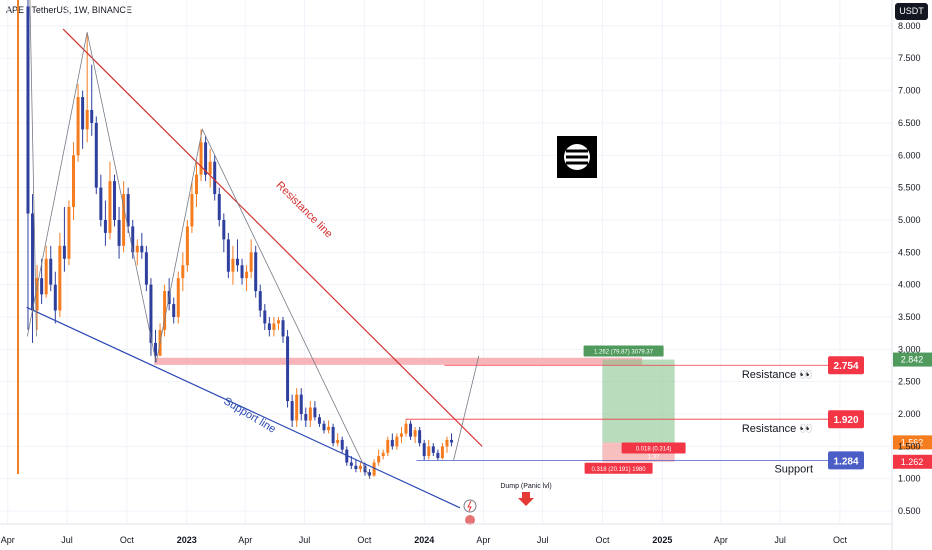 The image size is (932, 550). What do you see at coordinates (909, 123) in the screenshot?
I see `y-tick-label: 6.500` at bounding box center [909, 123].